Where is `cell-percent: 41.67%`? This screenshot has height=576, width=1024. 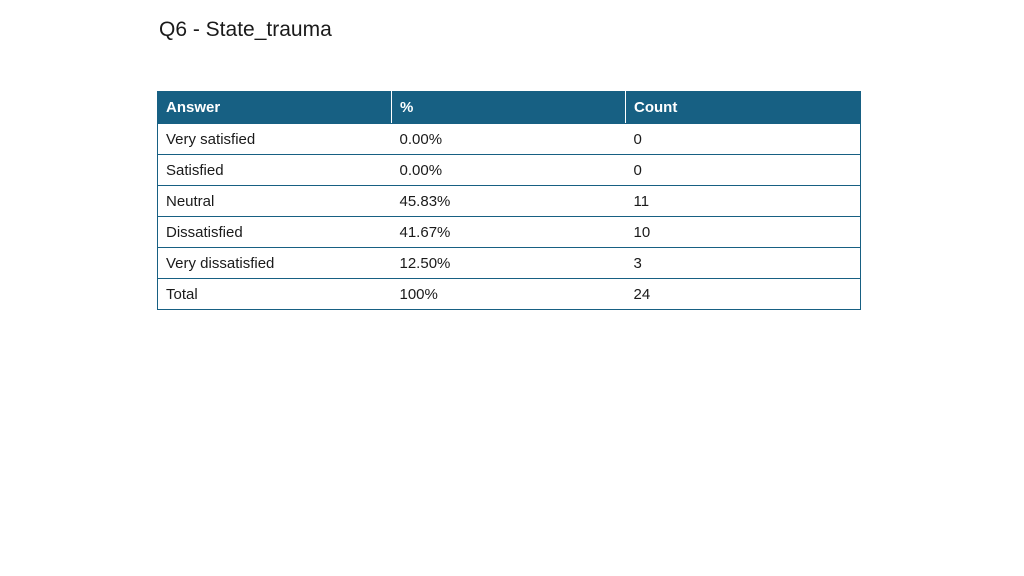 cell-percent: 41.67% is located at coordinates (508, 232).